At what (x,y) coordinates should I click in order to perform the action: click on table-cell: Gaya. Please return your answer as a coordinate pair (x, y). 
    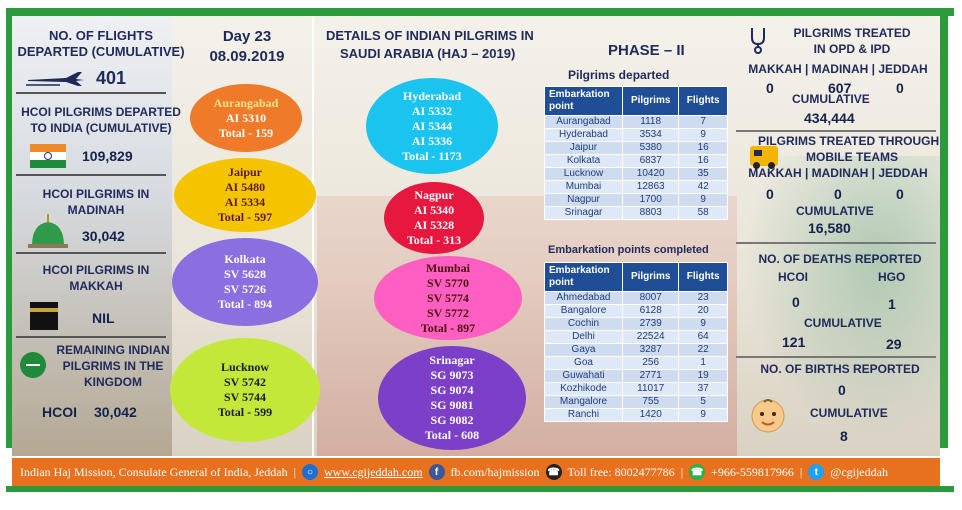
    Looking at the image, I should click on (583, 350).